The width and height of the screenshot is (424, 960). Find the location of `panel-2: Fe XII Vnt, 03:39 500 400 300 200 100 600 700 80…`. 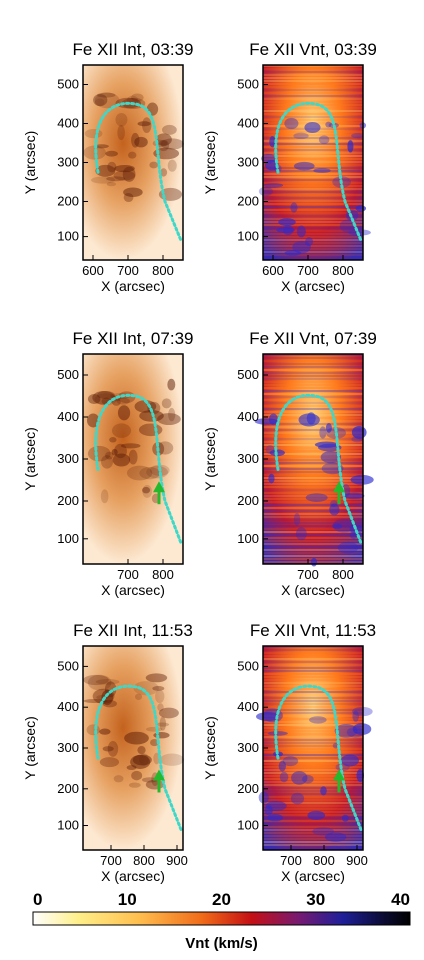

panel-2: Fe XII Vnt, 03:39 500 400 300 200 100 600 700 80… is located at coordinates (289, 167).